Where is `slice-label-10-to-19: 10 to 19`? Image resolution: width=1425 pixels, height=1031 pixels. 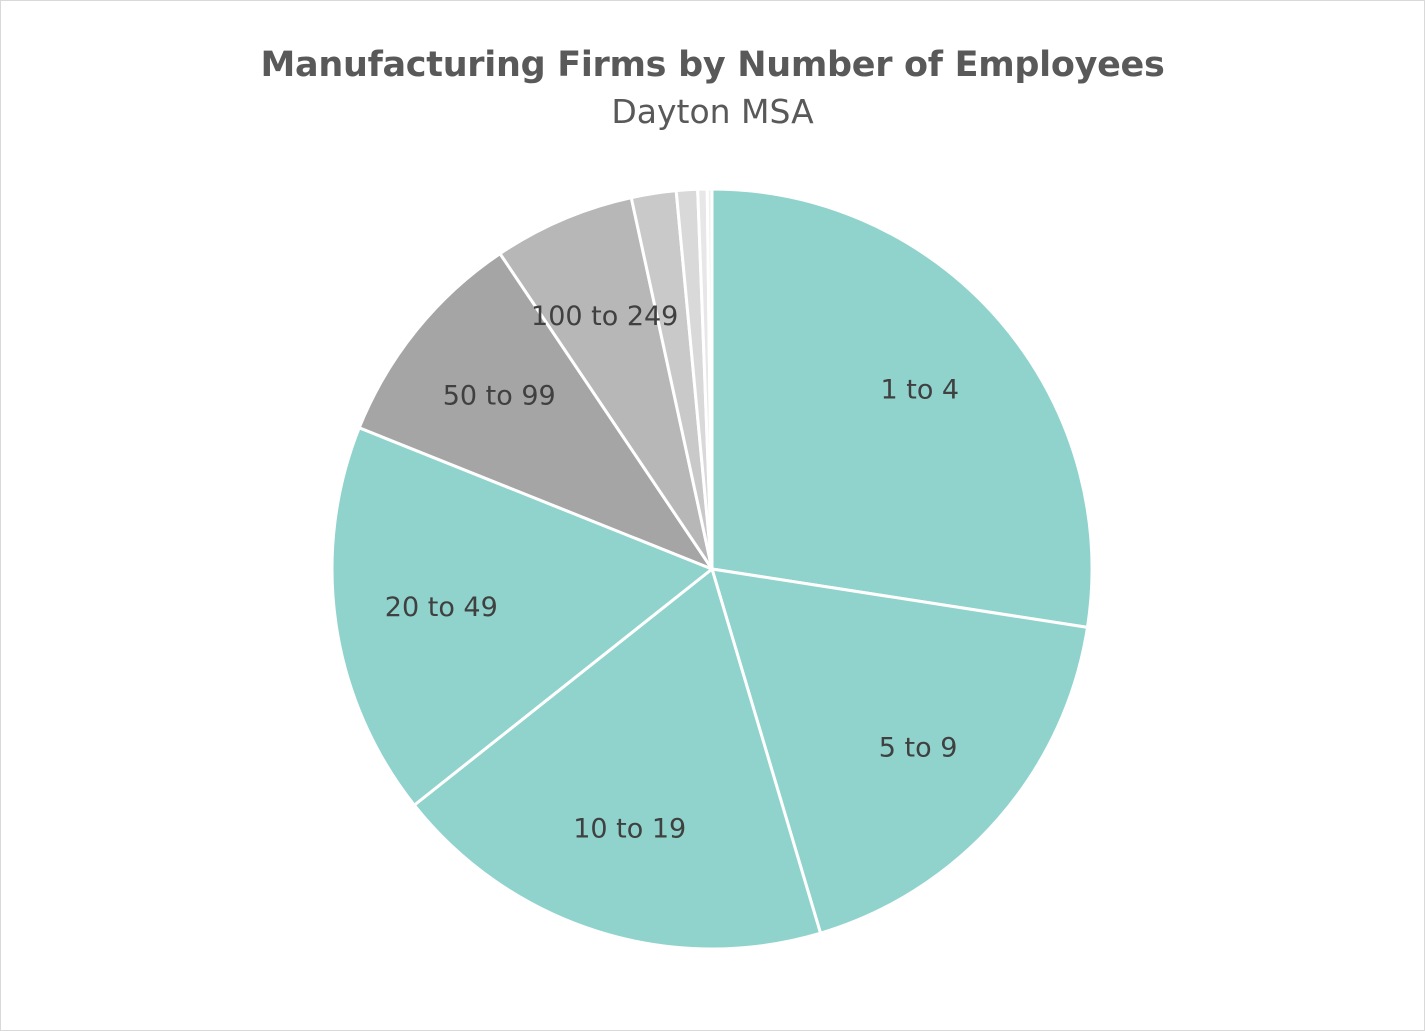
slice-label-10-to-19: 10 to 19 is located at coordinates (629, 828).